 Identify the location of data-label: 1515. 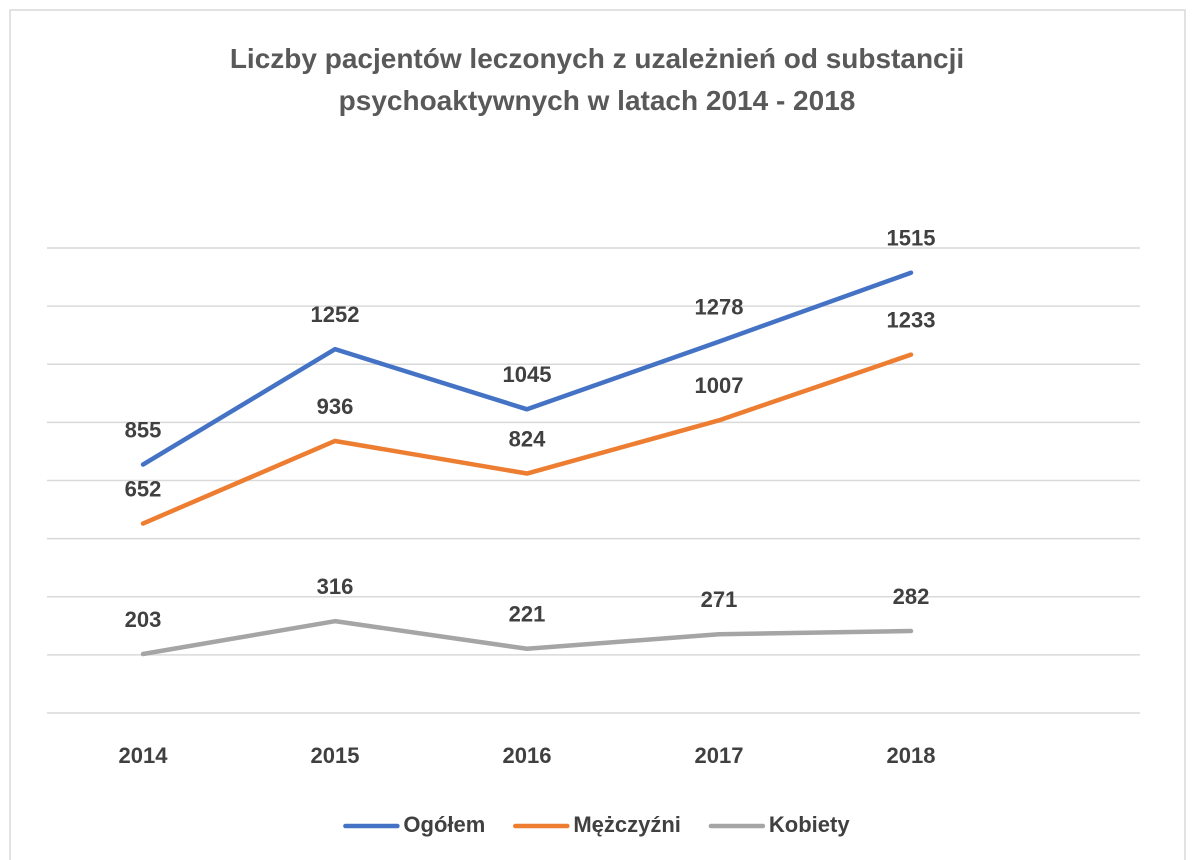
(911, 238).